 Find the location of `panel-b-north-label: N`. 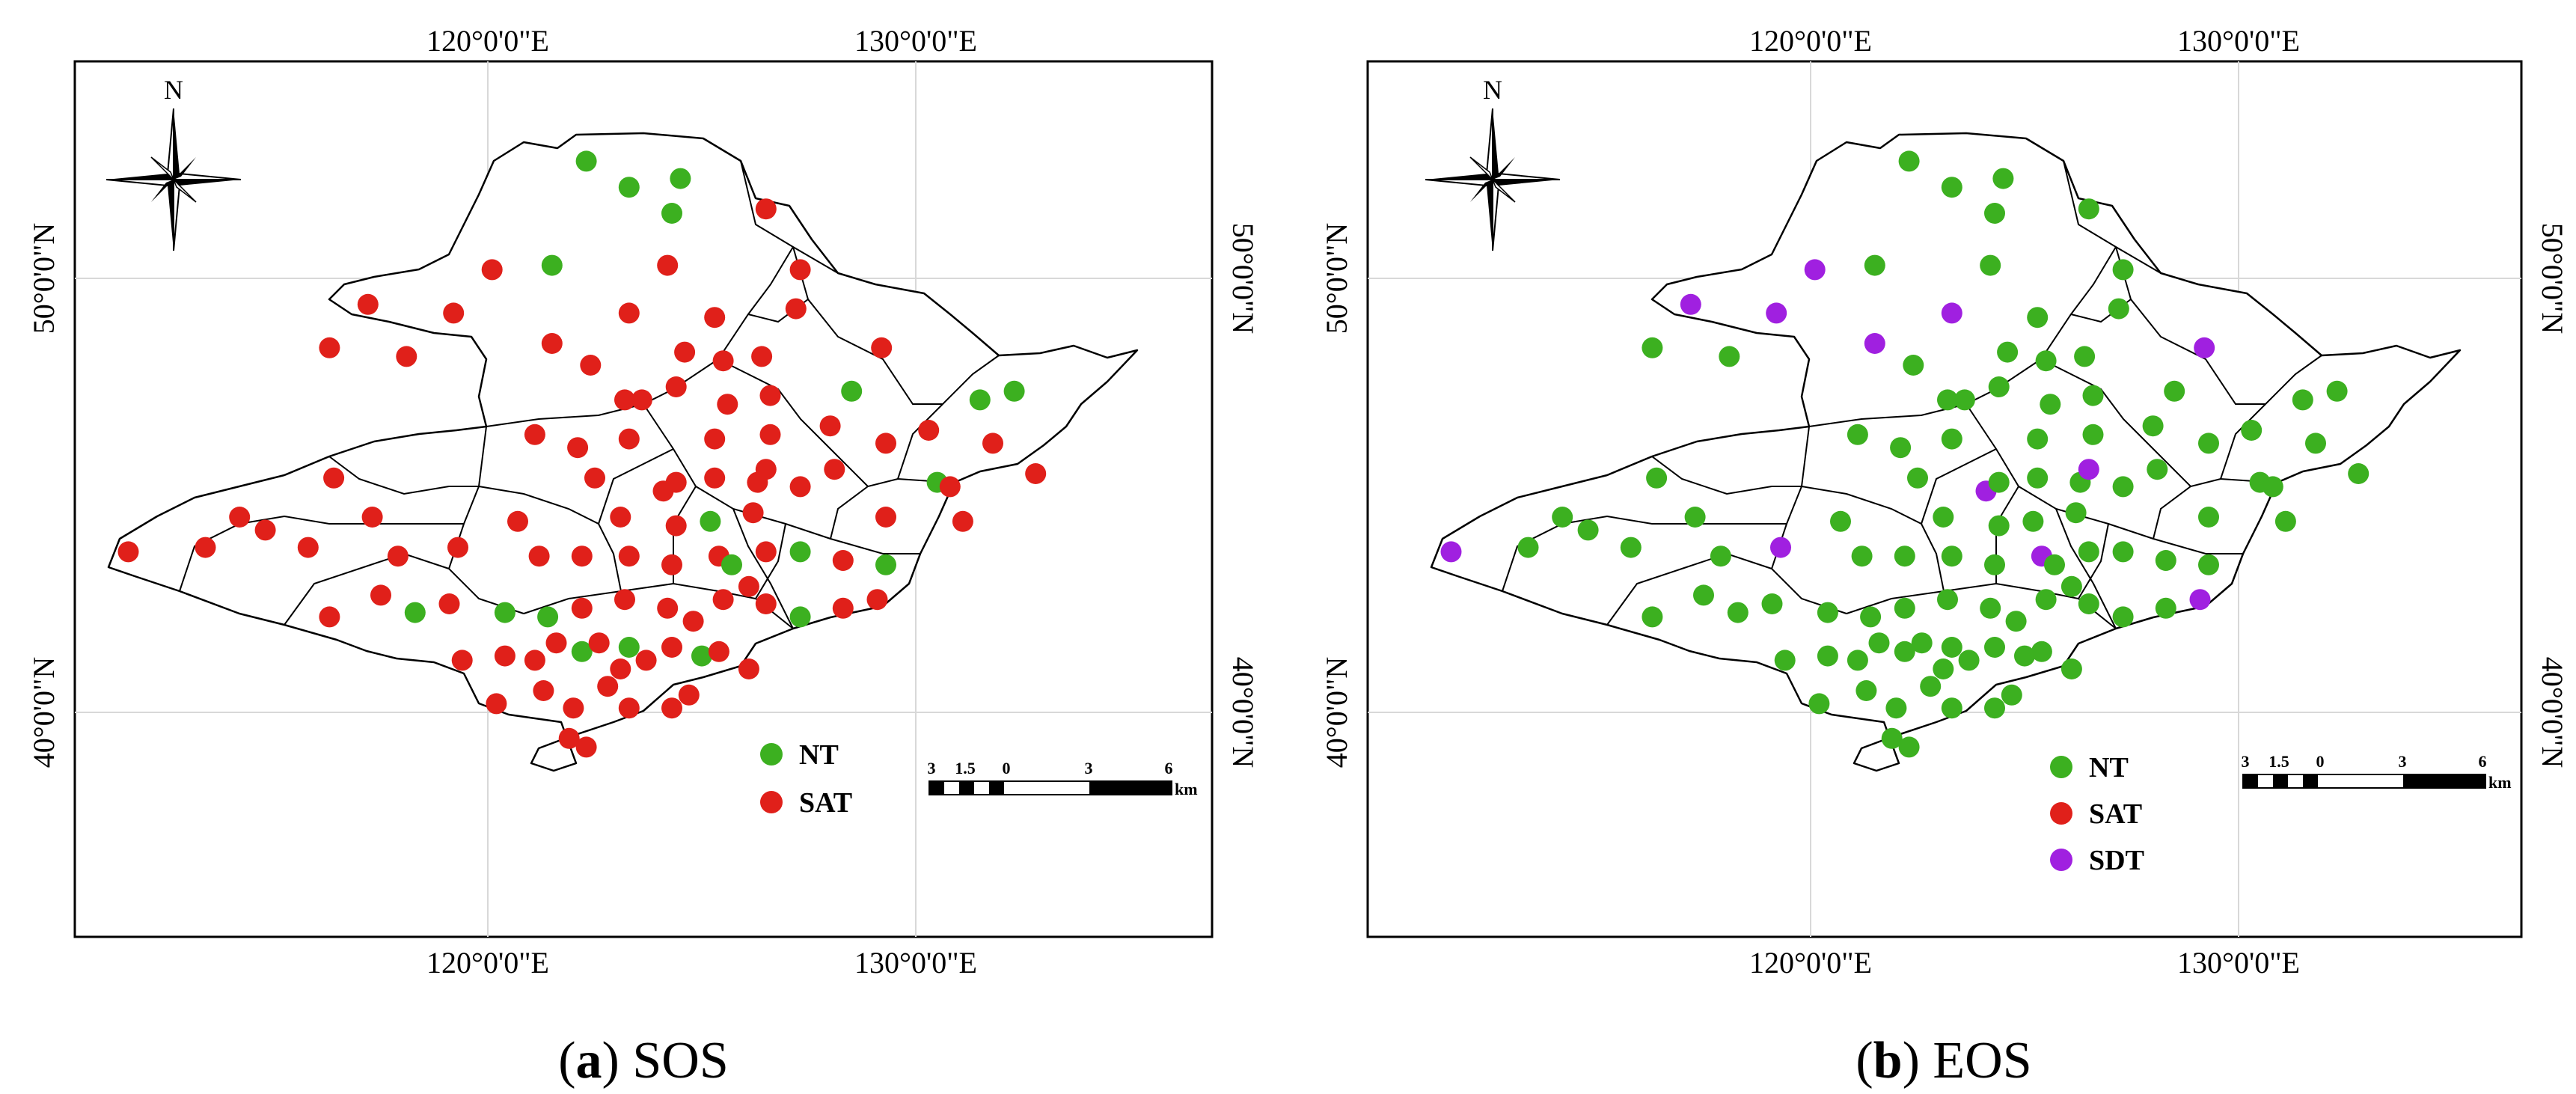

panel-b-north-label: N is located at coordinates (1492, 90).